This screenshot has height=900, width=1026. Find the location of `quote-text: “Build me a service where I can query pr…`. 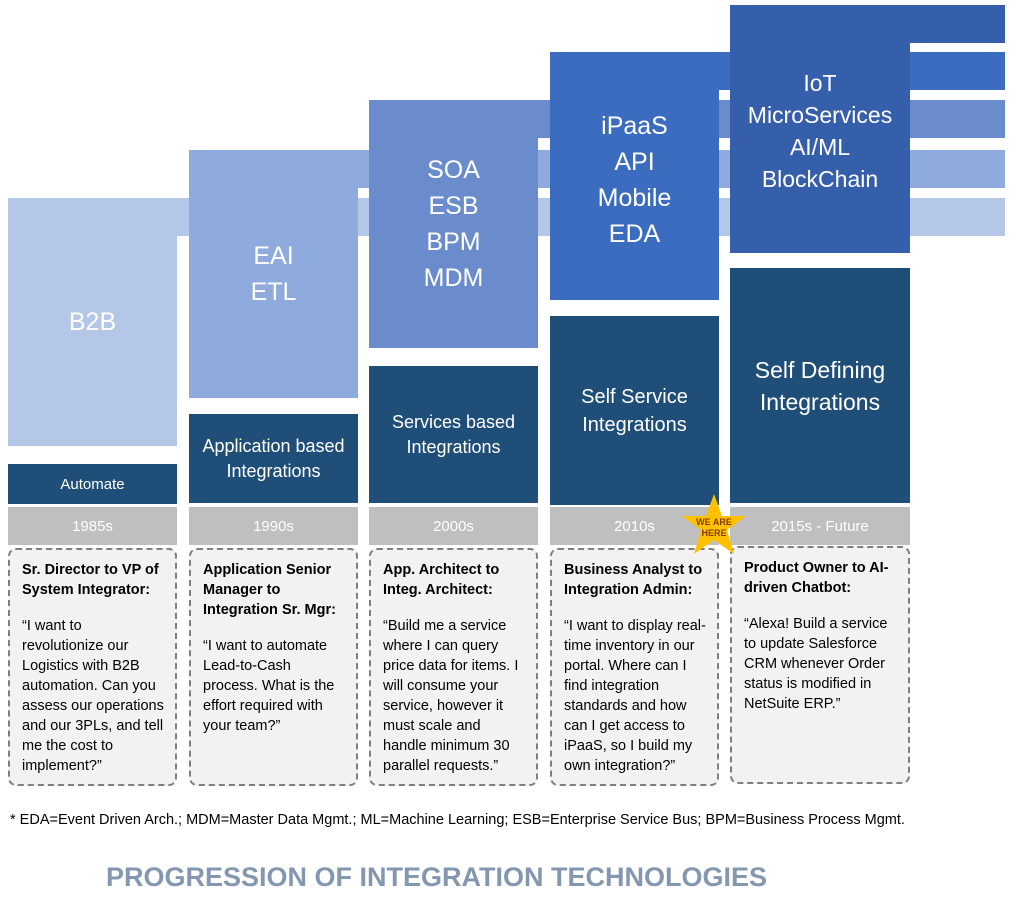

quote-text: “Build me a service where I can query pr… is located at coordinates (451, 696).